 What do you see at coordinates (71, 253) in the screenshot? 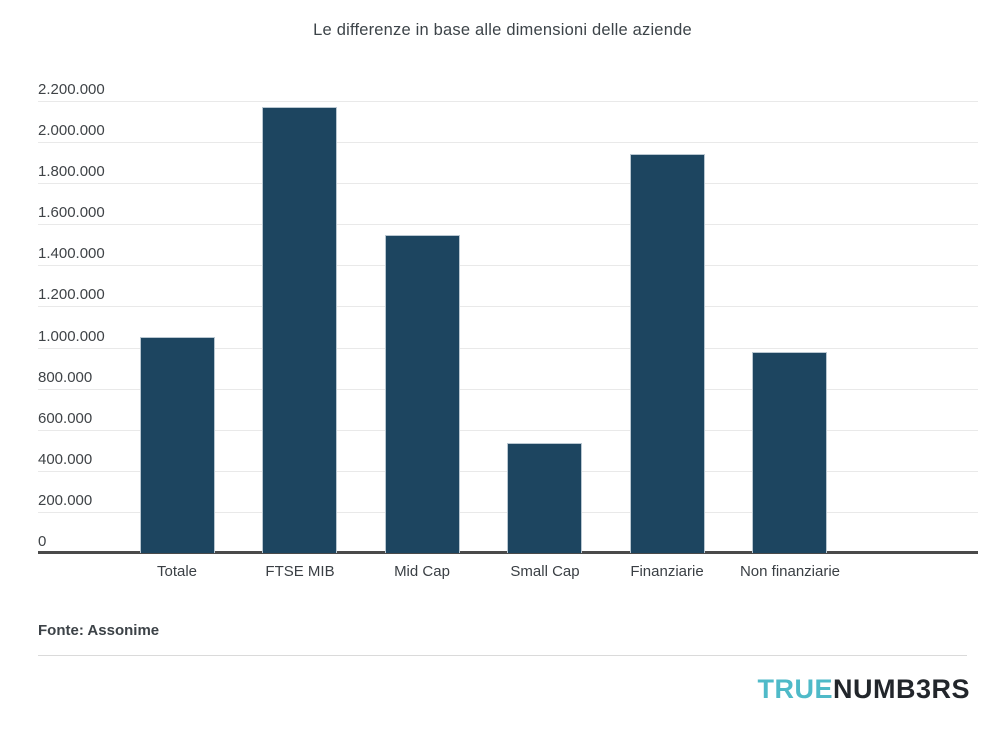
I see `y-tick-label-1.400.000: 1.400.000` at bounding box center [71, 253].